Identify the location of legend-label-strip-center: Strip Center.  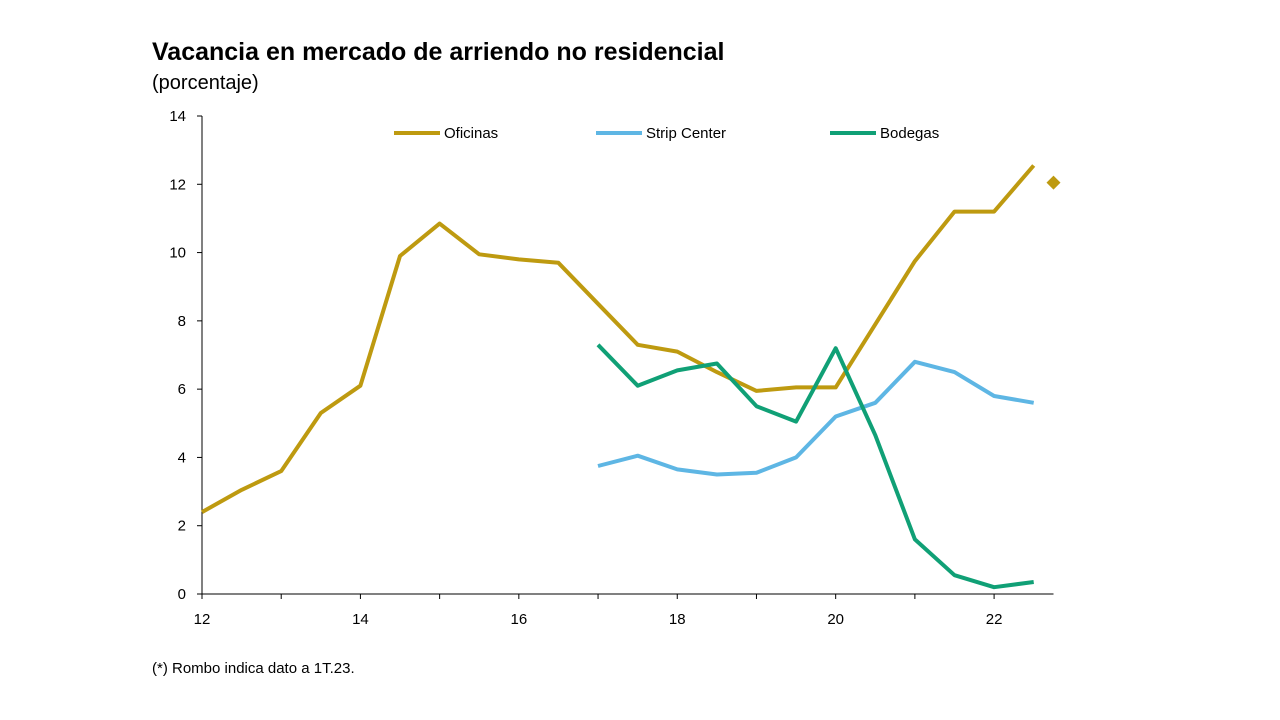
(686, 133).